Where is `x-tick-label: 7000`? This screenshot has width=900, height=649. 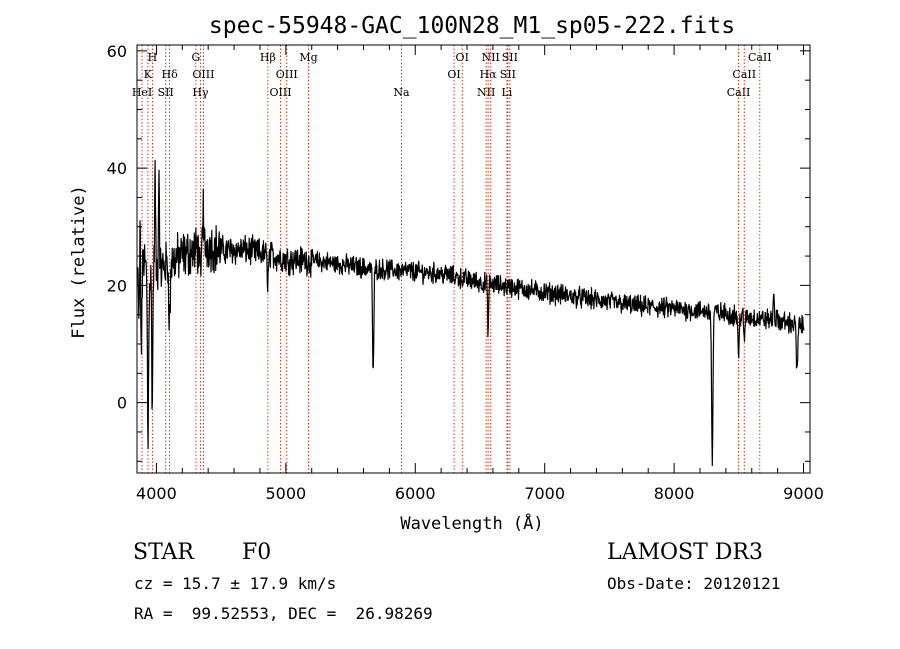
x-tick-label: 7000 is located at coordinates (544, 493).